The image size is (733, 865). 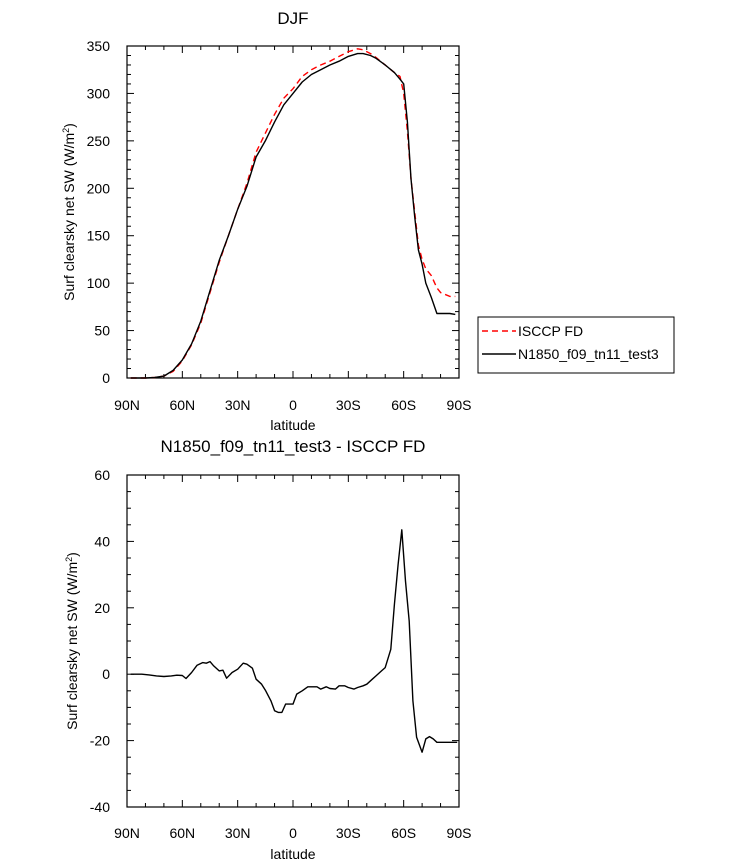 I want to click on panel-top-title: DJF, so click(x=292, y=18).